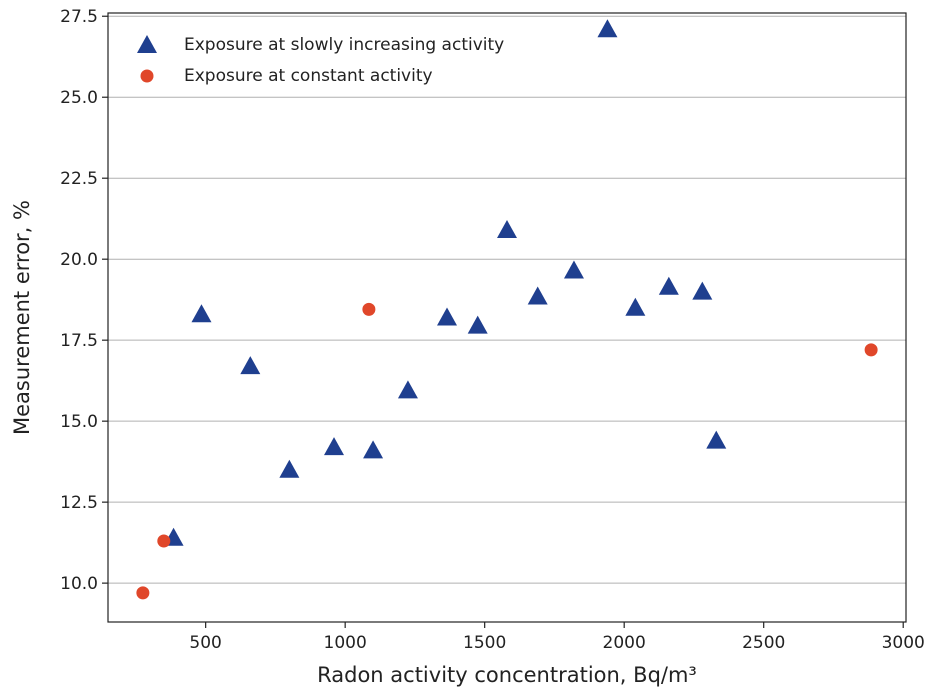  What do you see at coordinates (79, 503) in the screenshot?
I see `y-tick-label: 12.5` at bounding box center [79, 503].